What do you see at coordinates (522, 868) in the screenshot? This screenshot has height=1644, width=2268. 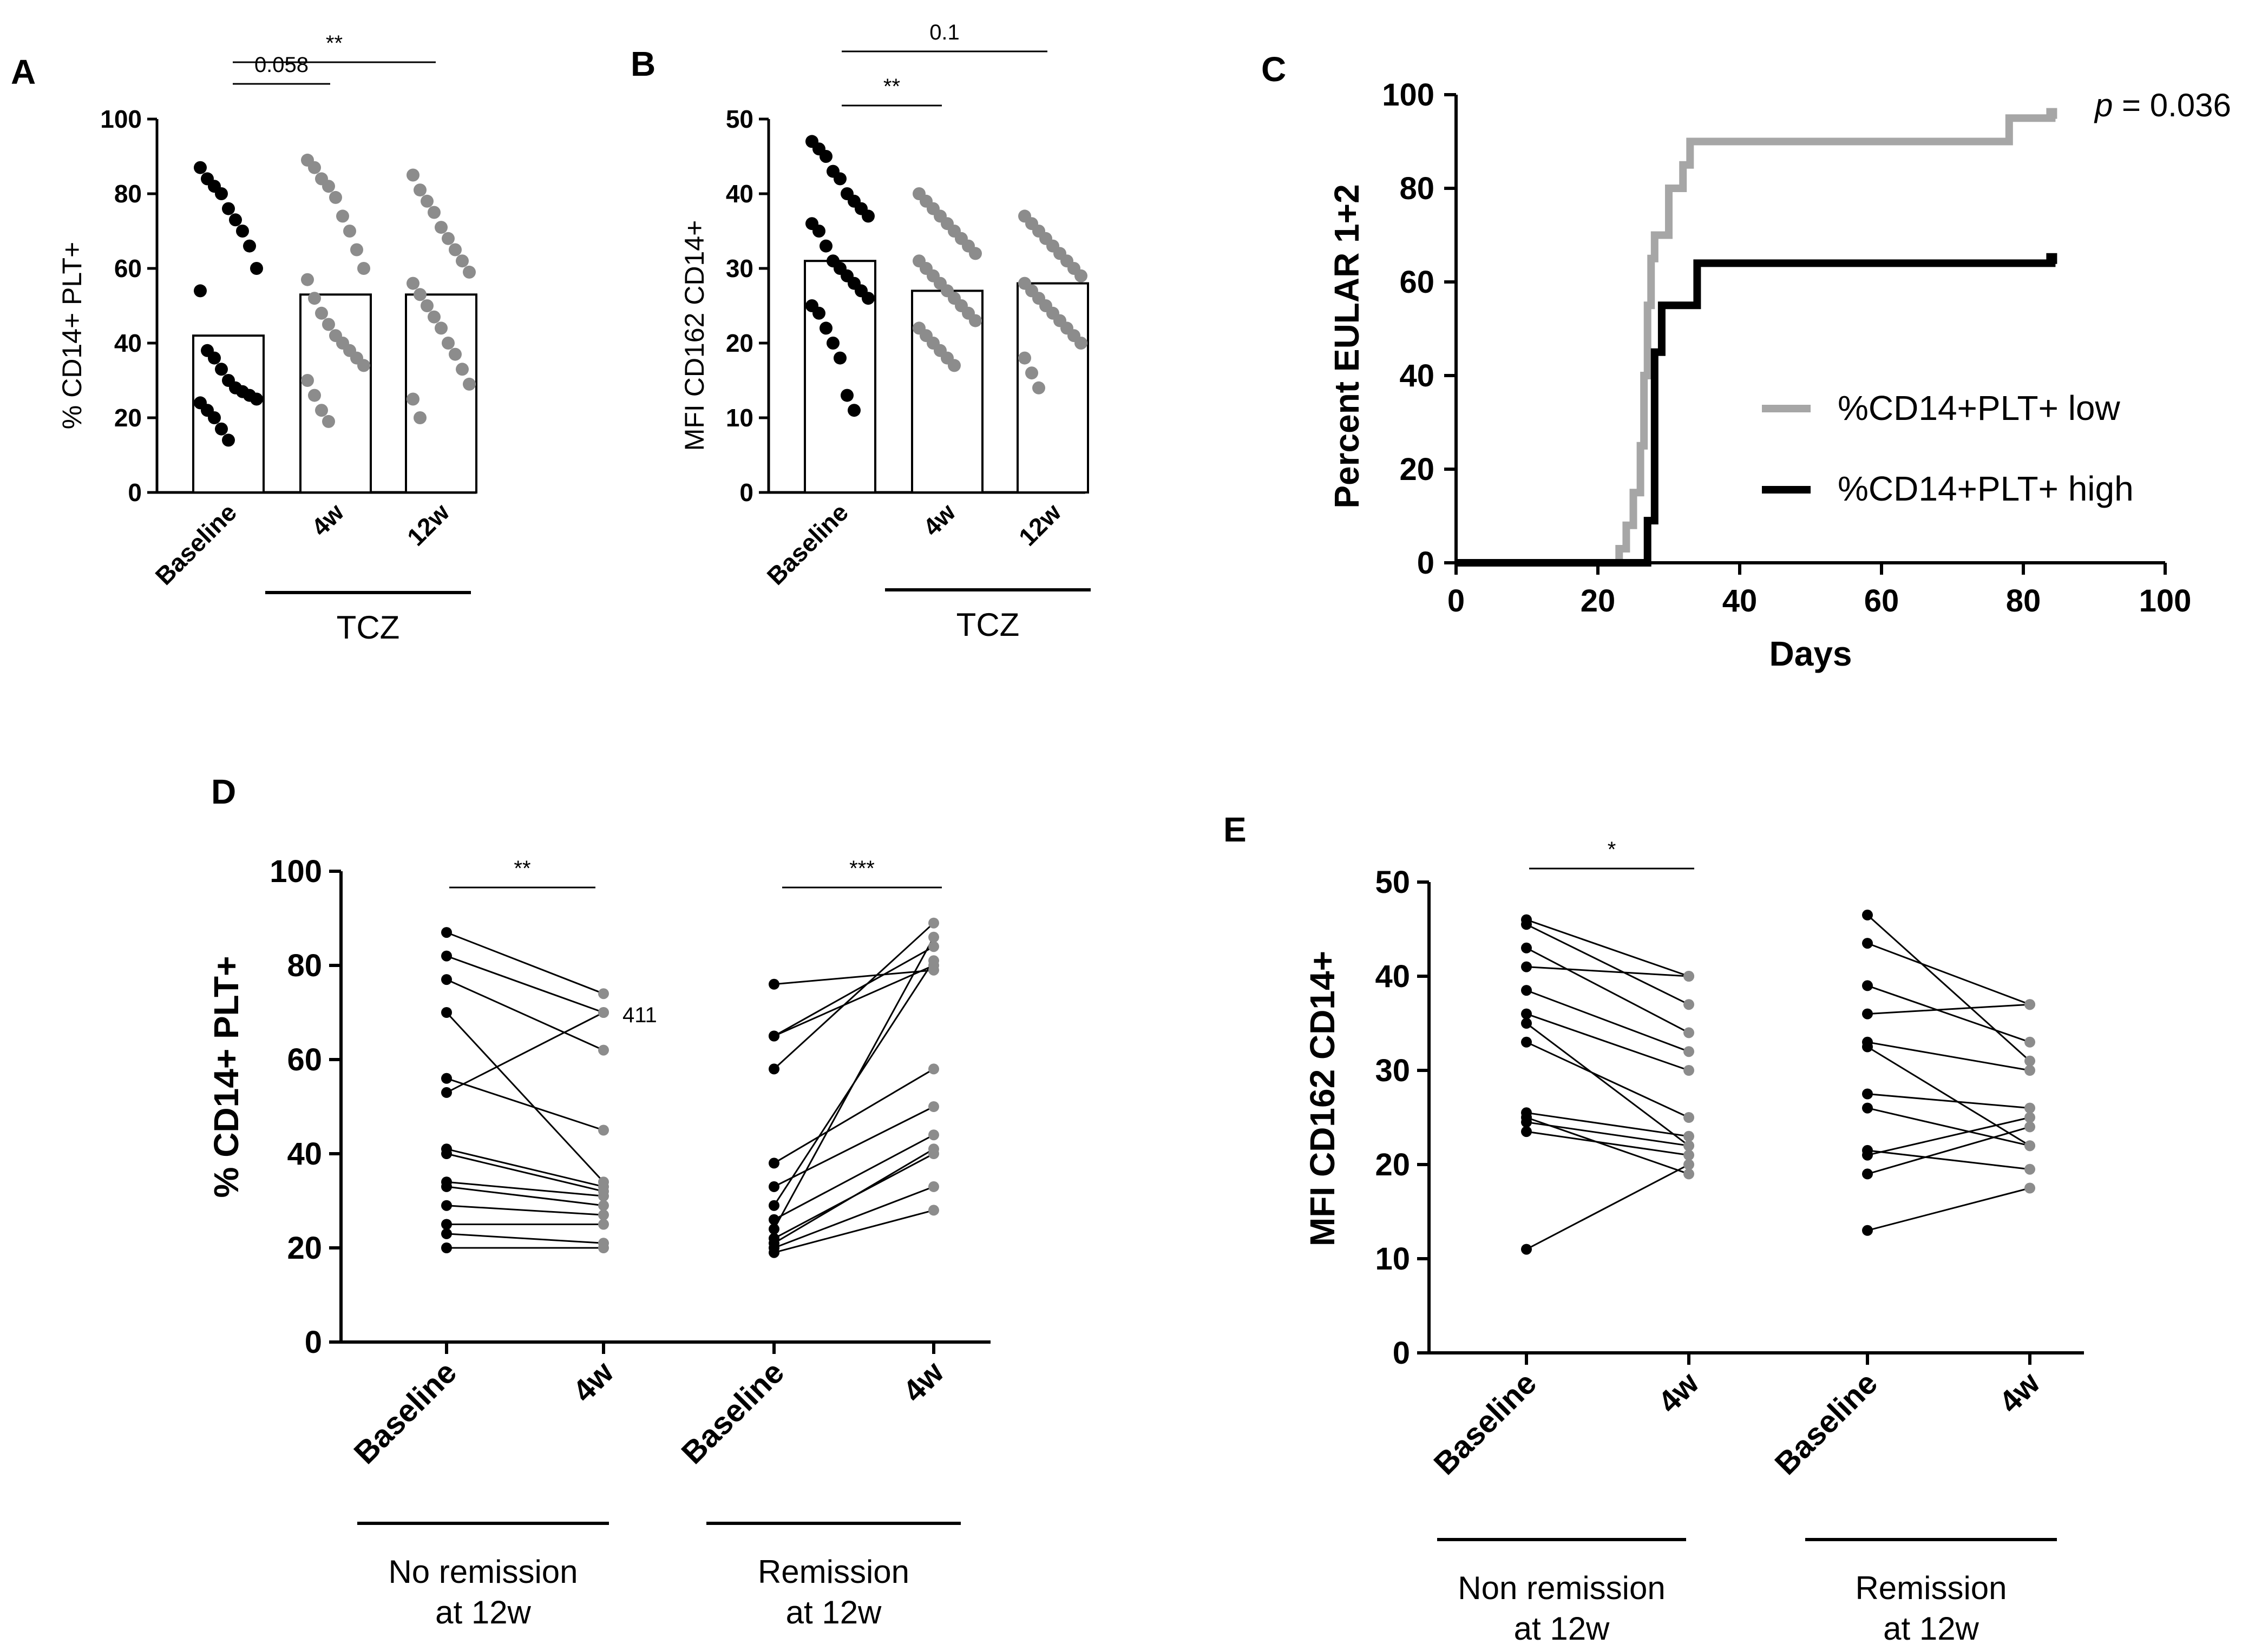 I see `significance-label: **` at bounding box center [522, 868].